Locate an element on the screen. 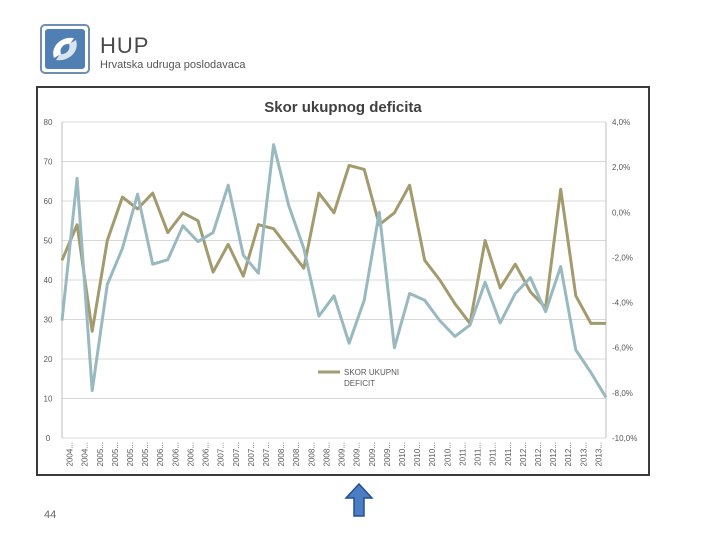 This screenshot has width=720, height=540. hup-logo-icon is located at coordinates (65, 49).